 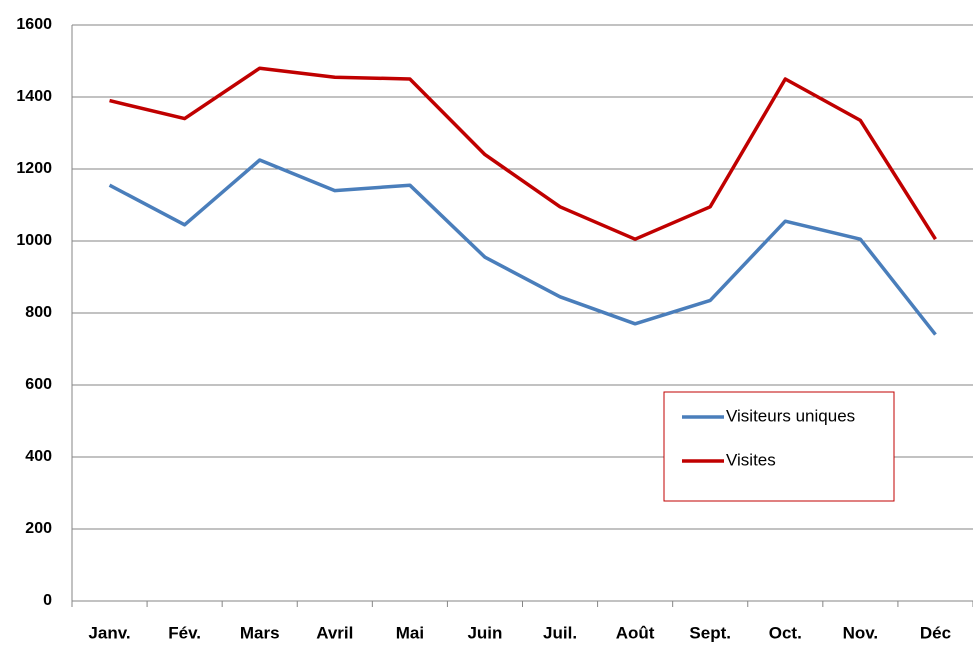 I want to click on x-tick-label: Oct., so click(x=785, y=632).